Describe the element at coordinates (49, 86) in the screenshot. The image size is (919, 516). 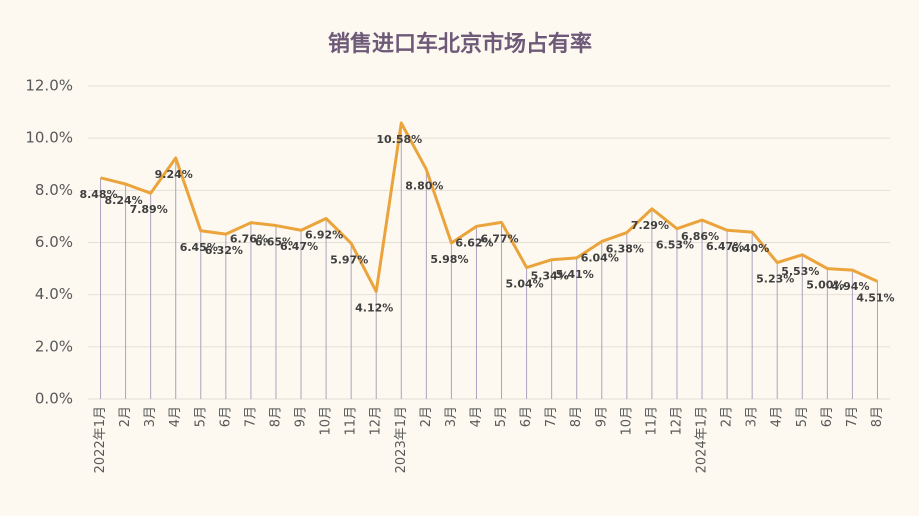
I see `y-tick-label: 12.0%` at that location.